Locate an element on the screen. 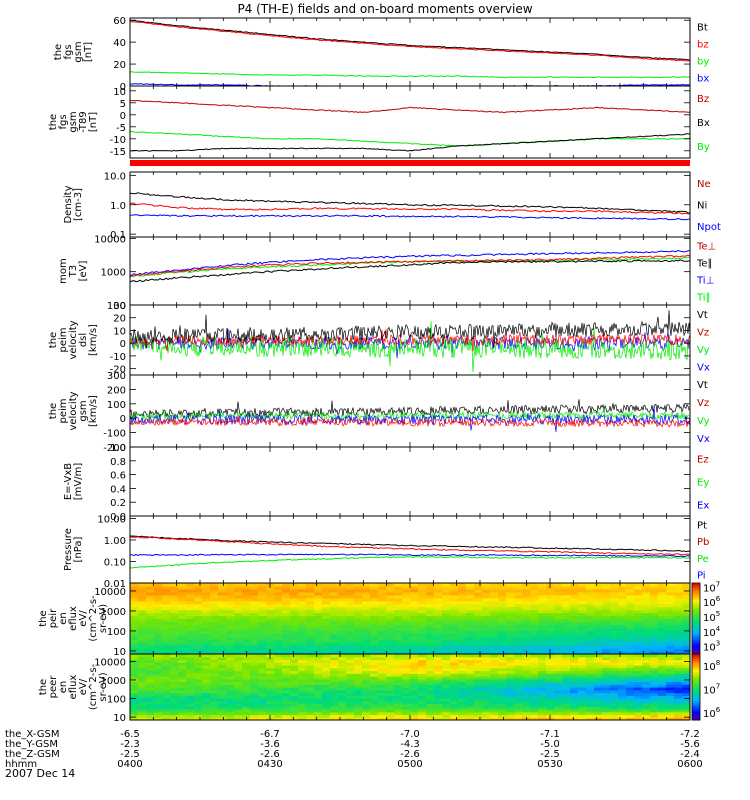  y-axis-label-line: velocity is located at coordinates (73, 410).